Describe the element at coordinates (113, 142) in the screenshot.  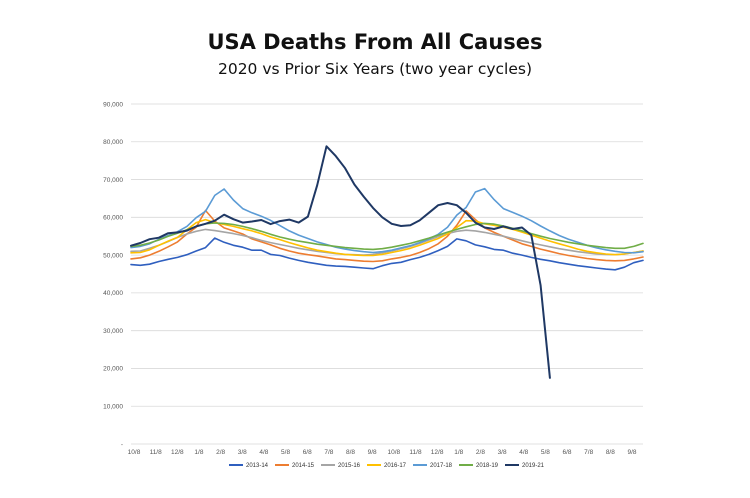
I see `y-tick-label: 80,000` at that location.